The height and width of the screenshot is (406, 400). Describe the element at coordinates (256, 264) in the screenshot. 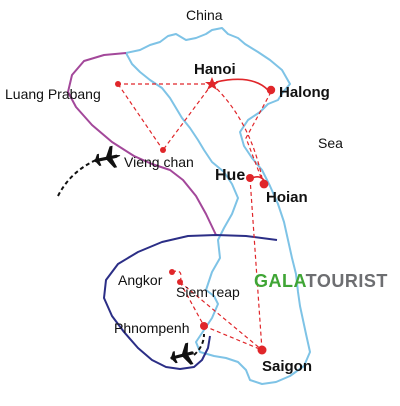

I see `route-hue-saigon` at that location.